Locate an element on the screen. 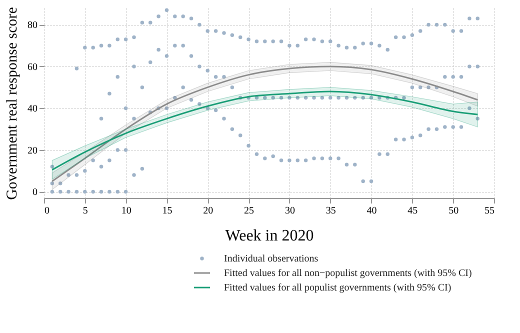 This screenshot has width=520, height=333. y-tick-label: 80 is located at coordinates (33, 26).